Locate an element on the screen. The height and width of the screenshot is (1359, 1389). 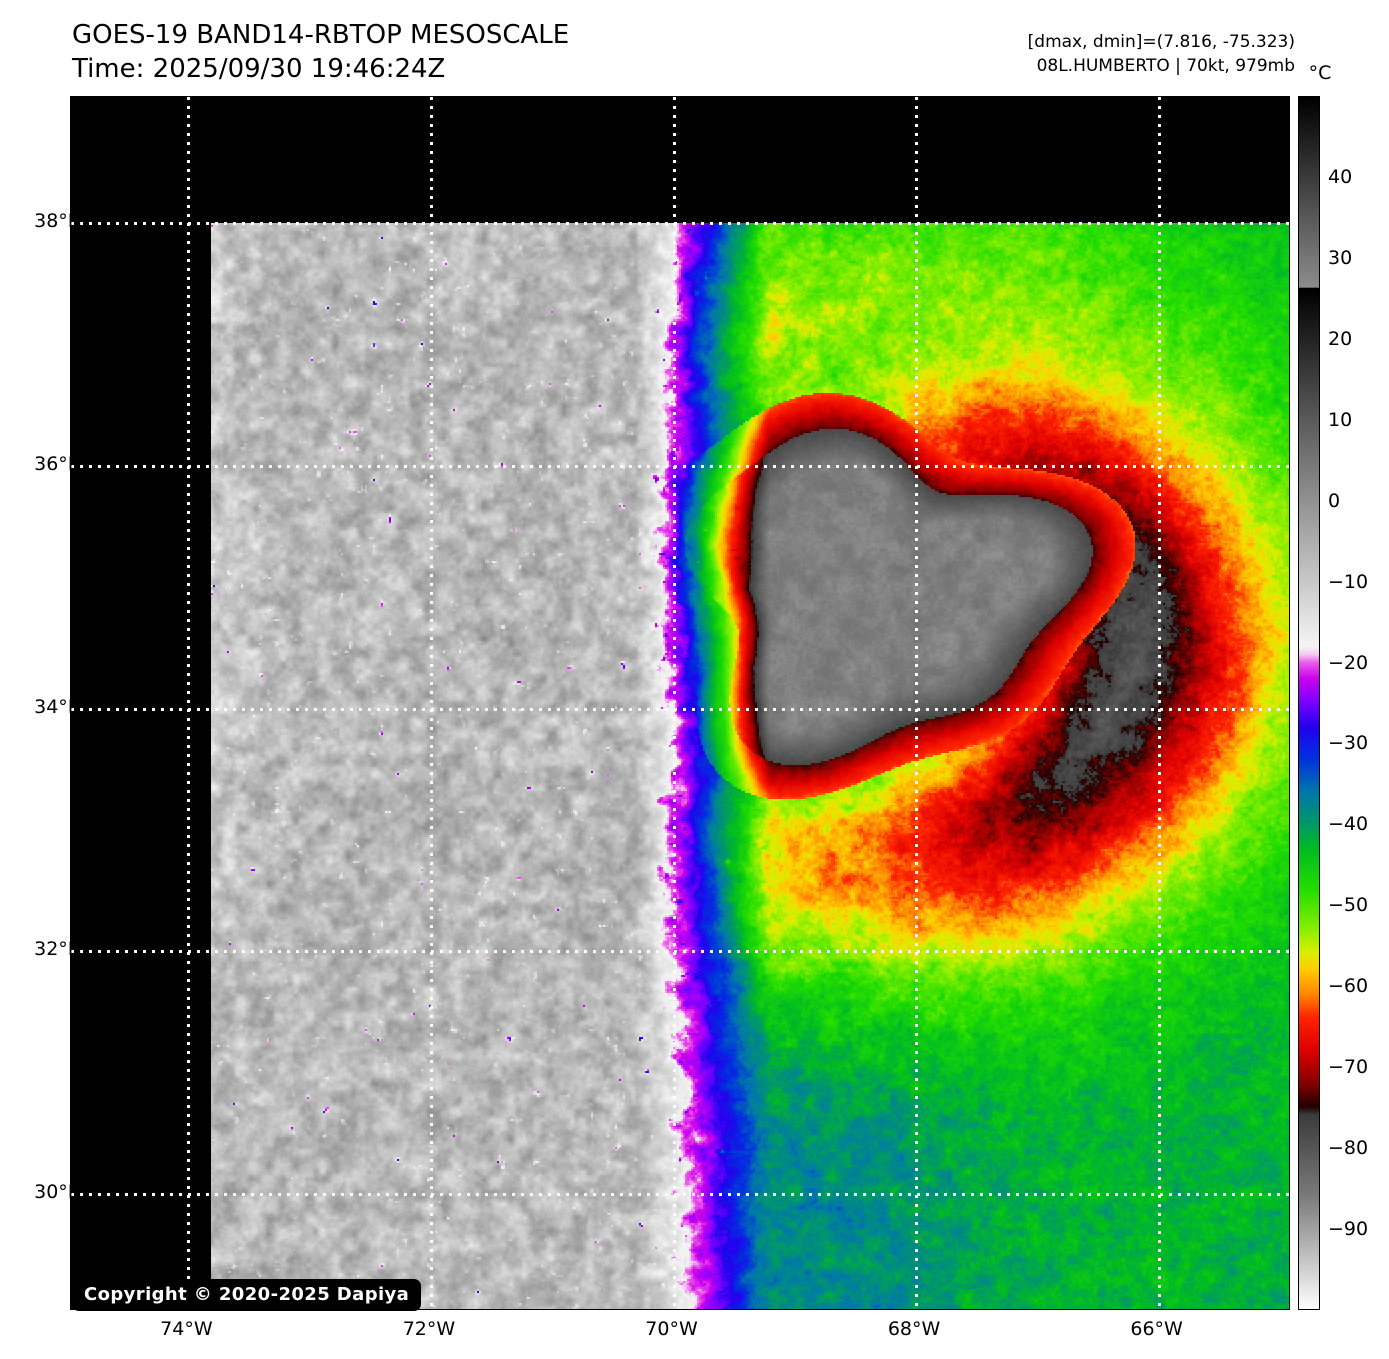
latitude-tick-0: 38°N is located at coordinates (58, 221).